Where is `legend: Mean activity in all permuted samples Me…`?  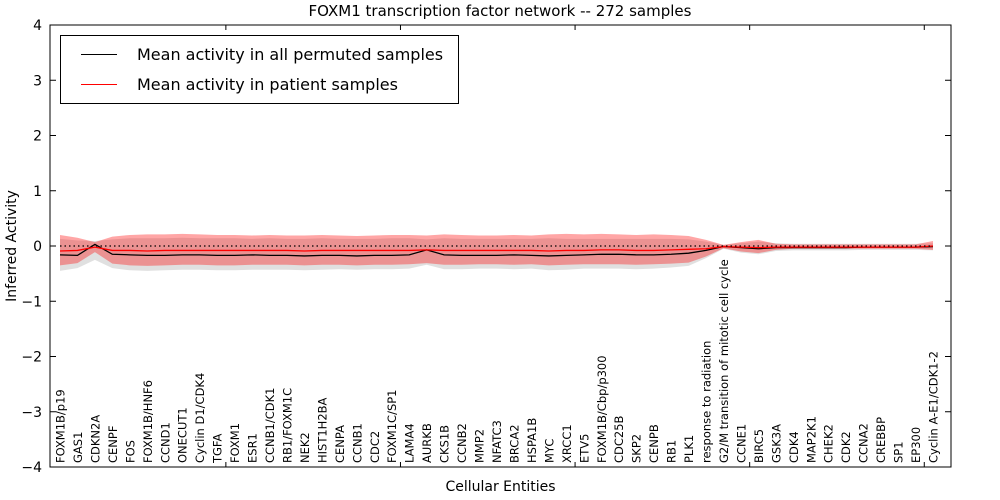 legend: Mean activity in all permuted samples Me… is located at coordinates (260, 70).